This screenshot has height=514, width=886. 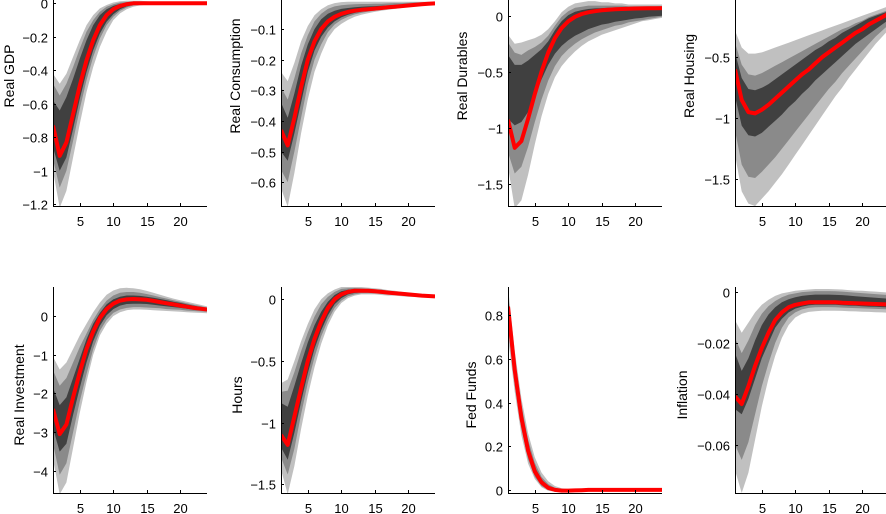 I want to click on y-axis-label: Hours, so click(x=237, y=394).